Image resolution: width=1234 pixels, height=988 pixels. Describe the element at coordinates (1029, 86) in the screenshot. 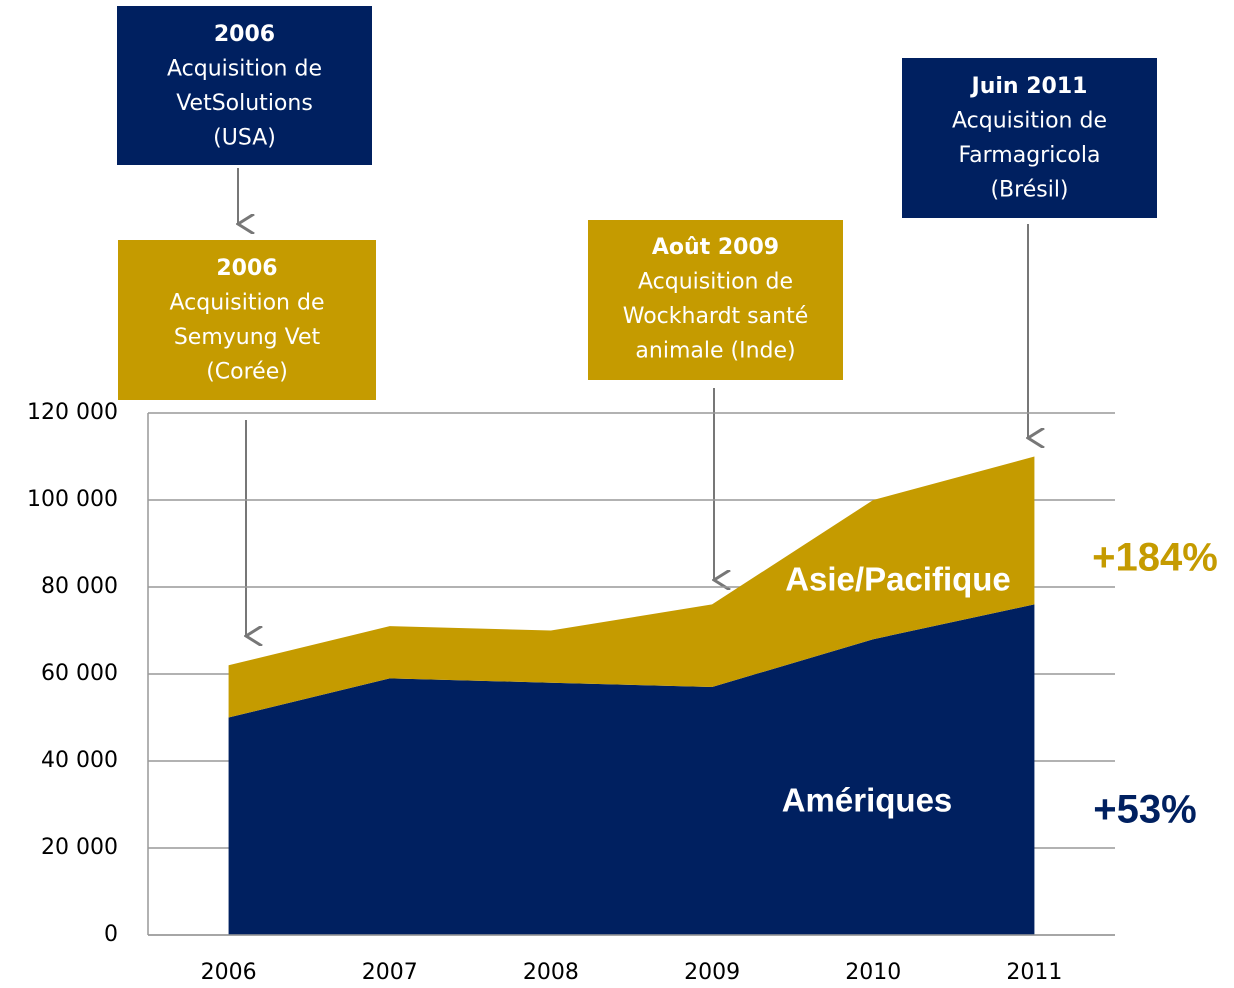

I see `annotation-title: Juin 2011` at that location.